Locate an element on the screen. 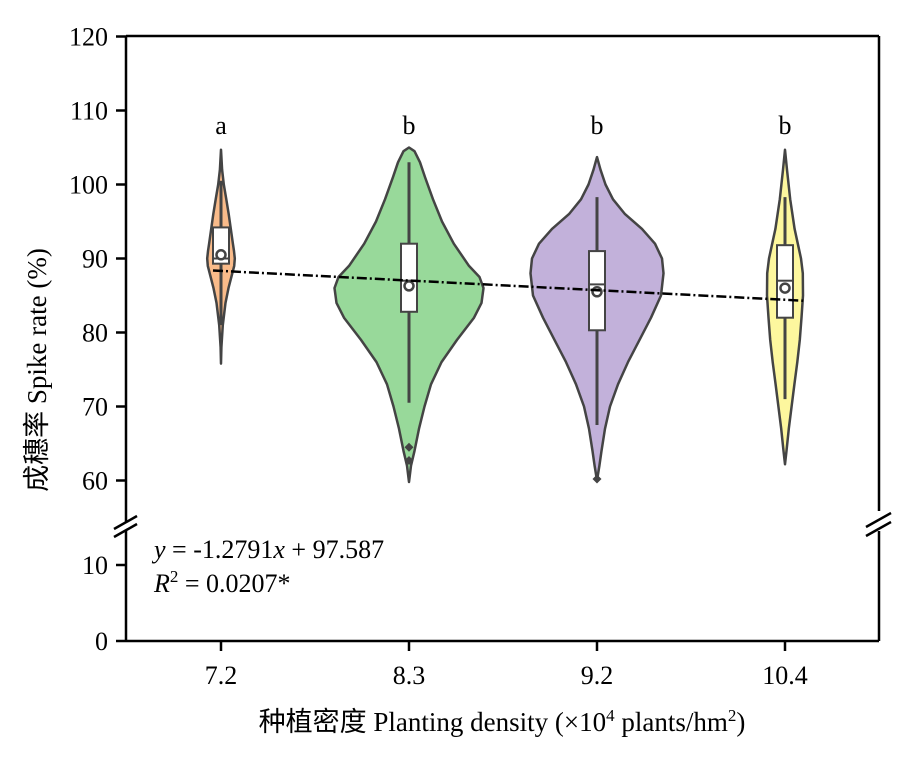  mean-marker-7.2 is located at coordinates (221, 255).